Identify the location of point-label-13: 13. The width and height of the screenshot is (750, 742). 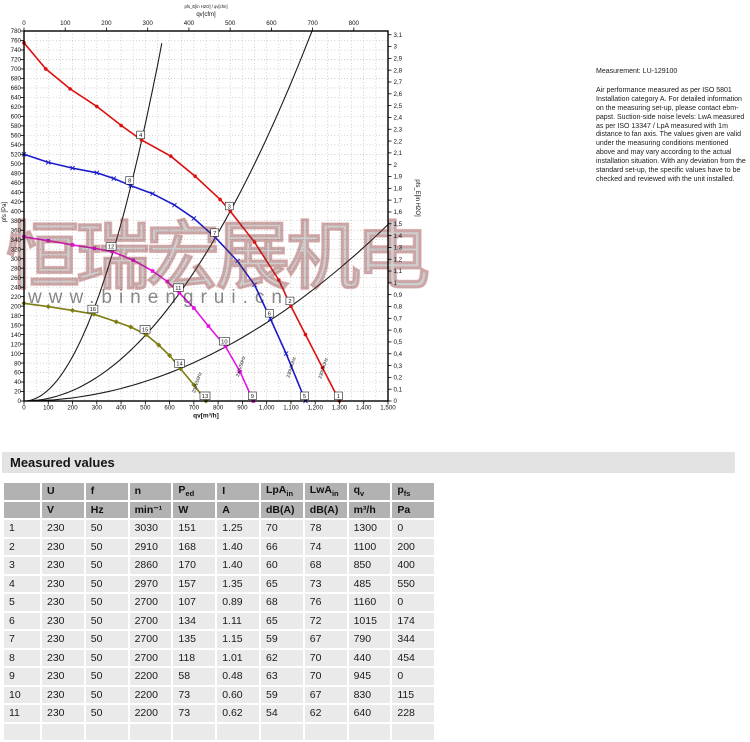
(205, 395).